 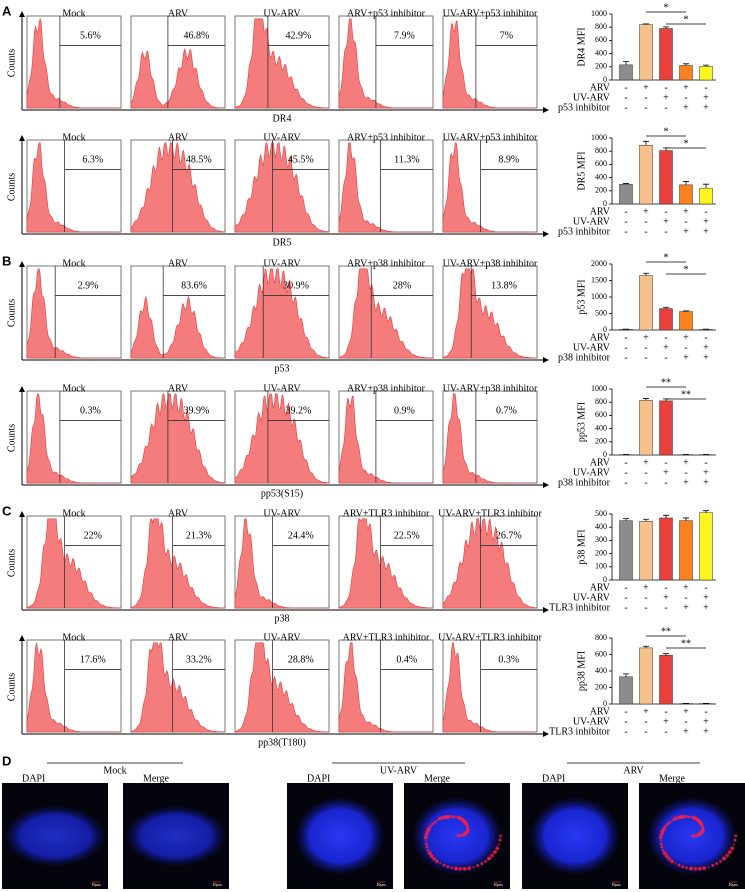 What do you see at coordinates (490, 513) in the screenshot?
I see `plot-title: UV-ARV+TLR3 inhibitor` at bounding box center [490, 513].